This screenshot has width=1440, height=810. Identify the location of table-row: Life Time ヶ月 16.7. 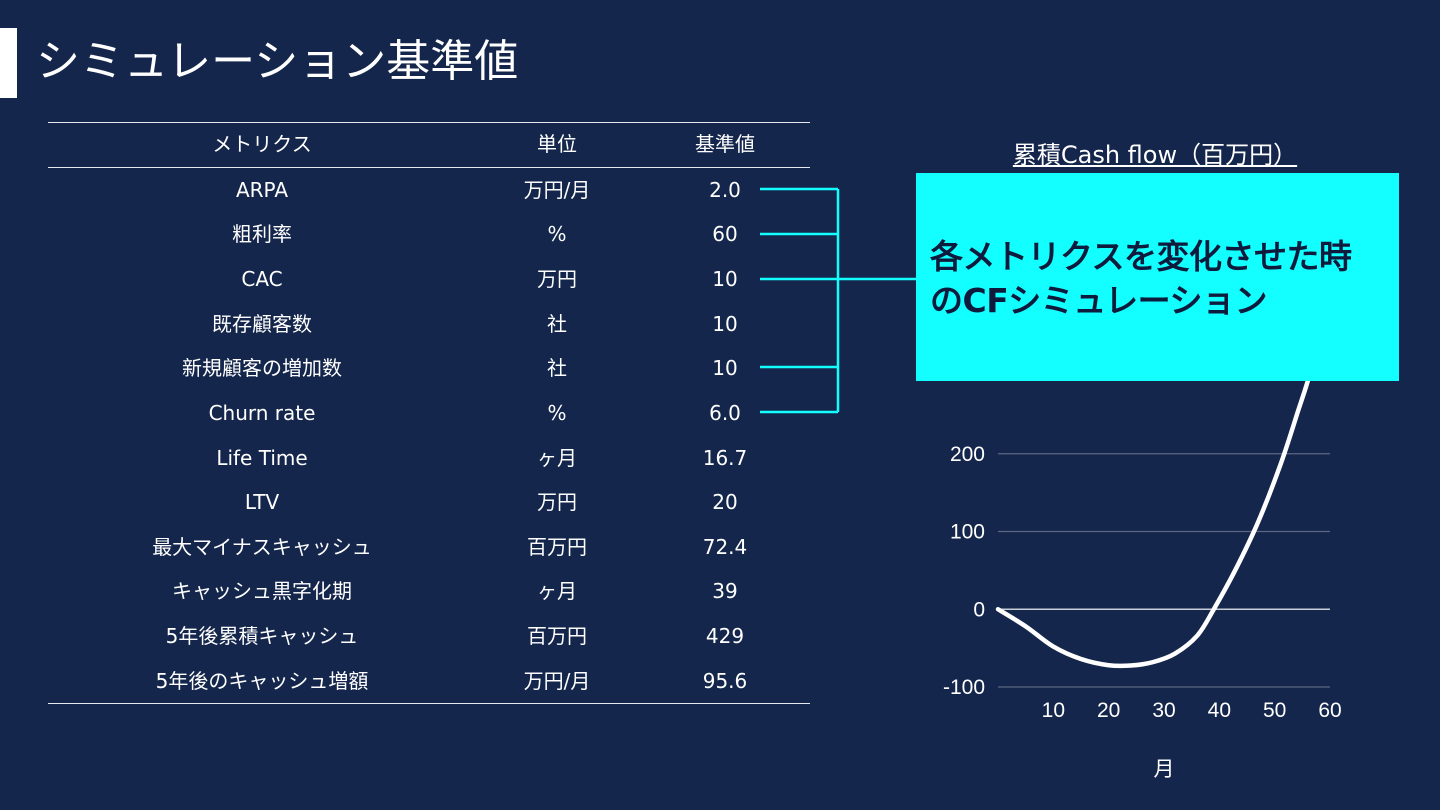
(429, 458).